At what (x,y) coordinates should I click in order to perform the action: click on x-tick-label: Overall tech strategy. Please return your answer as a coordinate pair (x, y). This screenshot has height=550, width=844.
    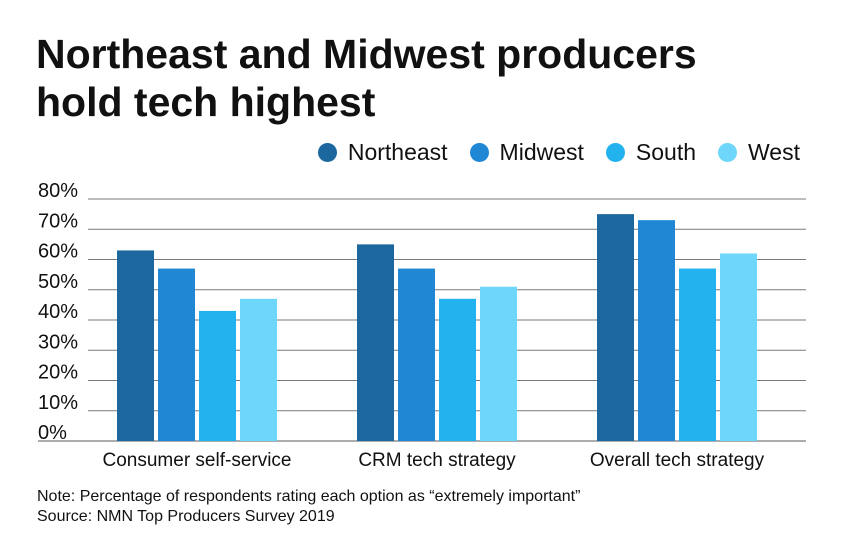
    Looking at the image, I should click on (677, 460).